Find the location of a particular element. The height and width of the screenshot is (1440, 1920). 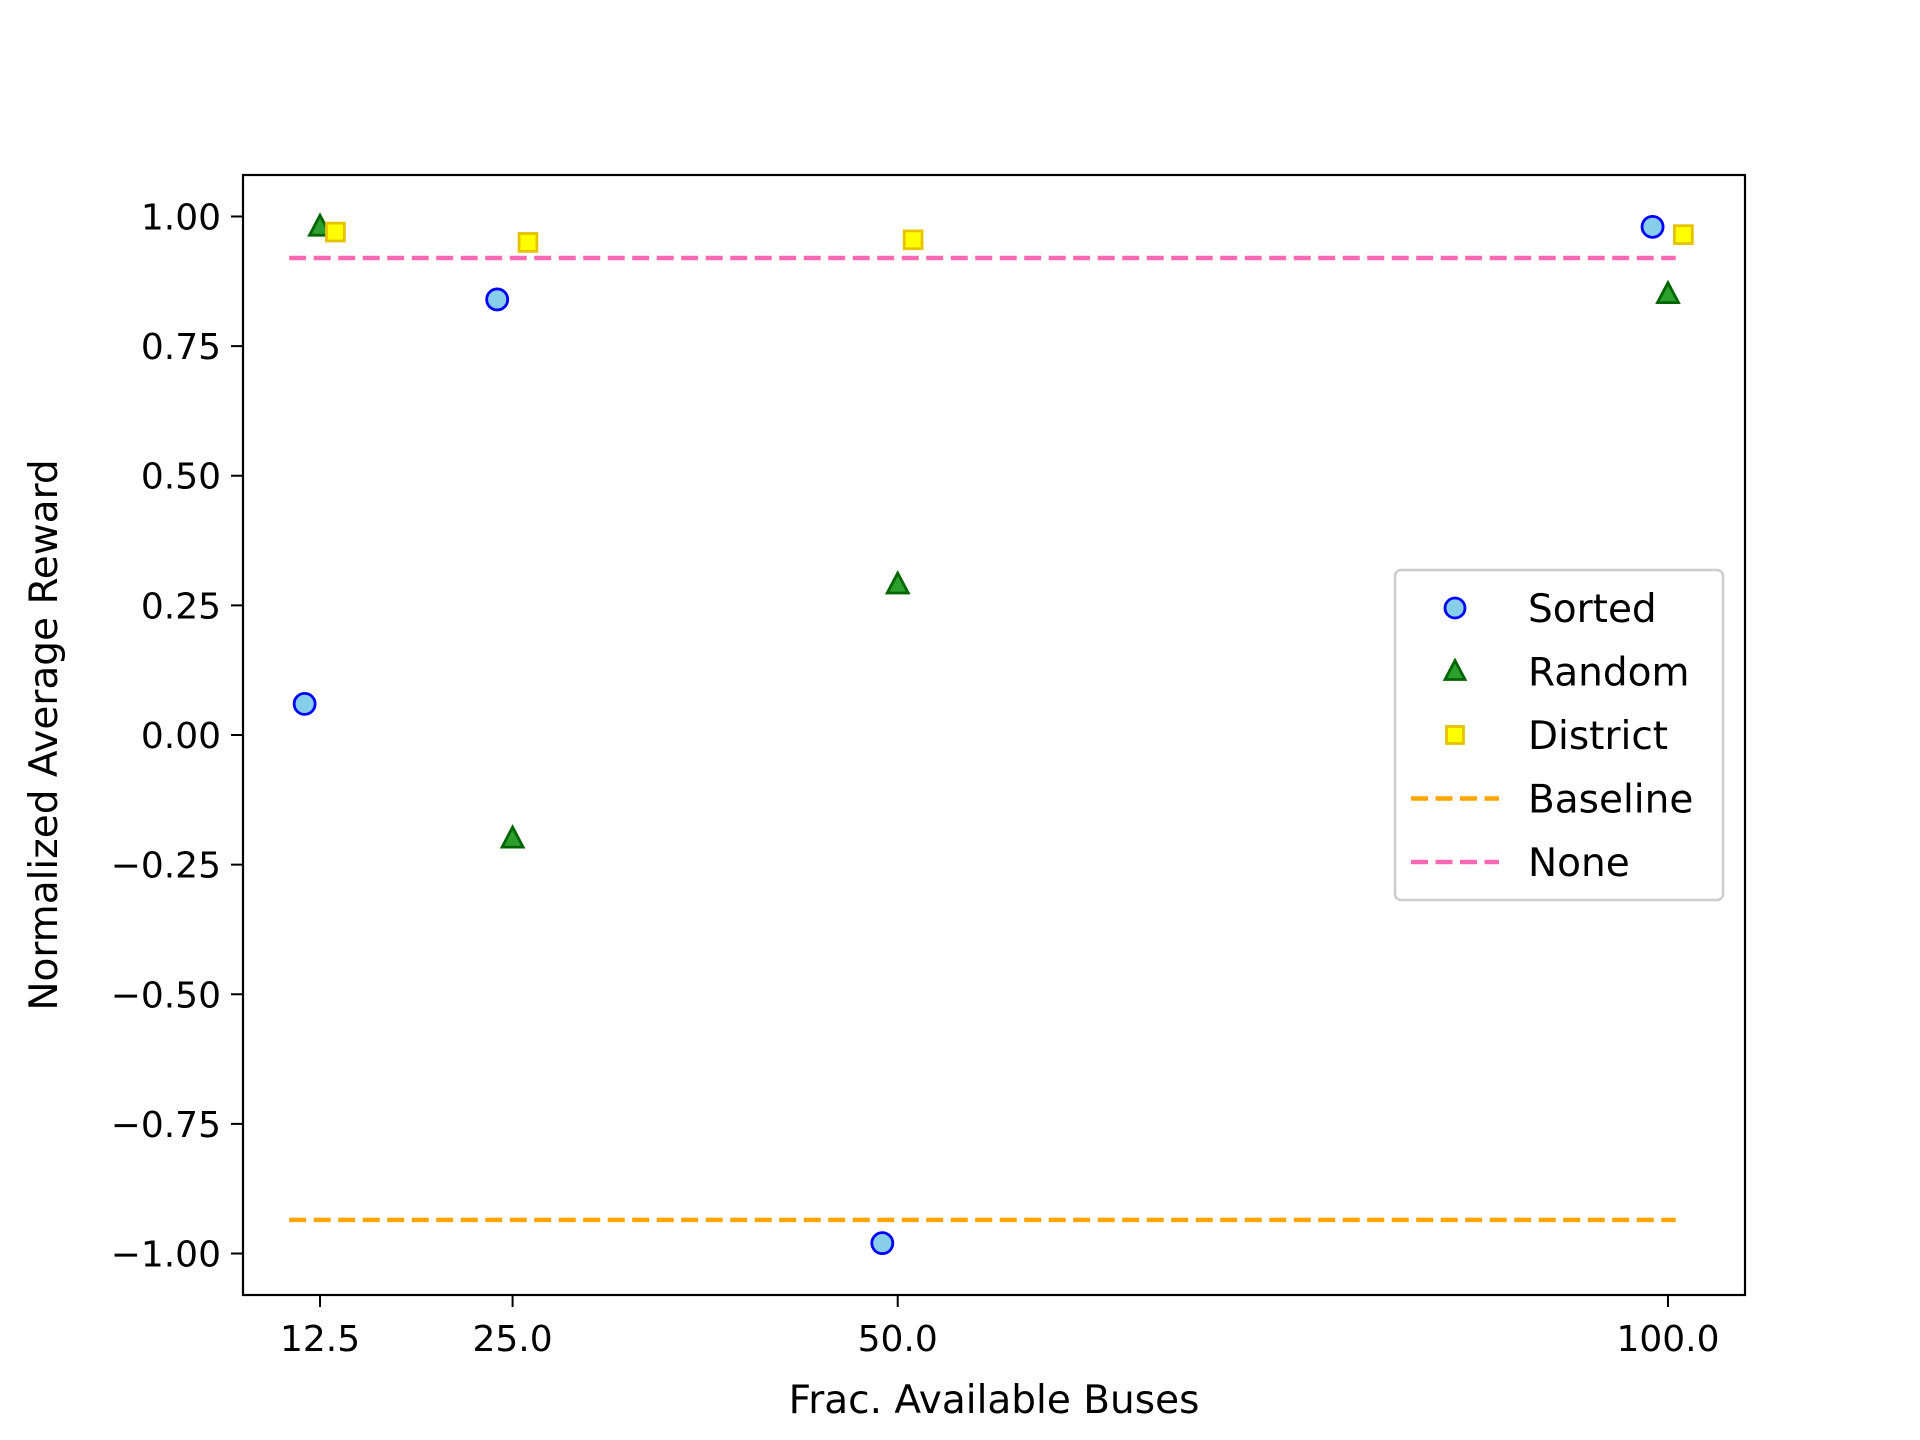

legend-swatch-district is located at coordinates (1455, 735).